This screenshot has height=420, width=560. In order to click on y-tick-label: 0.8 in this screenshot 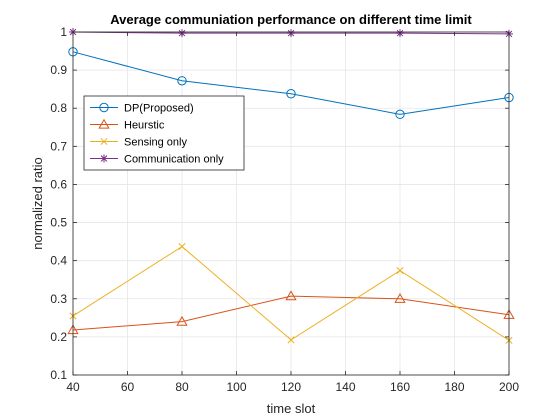, I will do `click(58, 108)`.